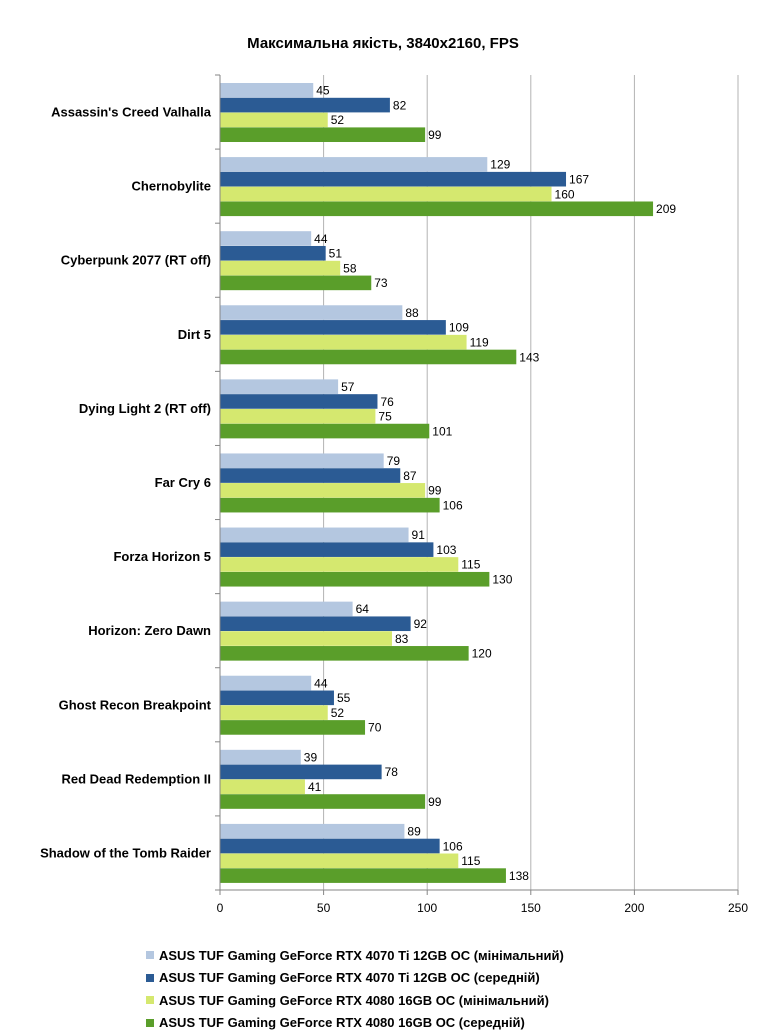 The image size is (766, 1034). I want to click on data-label: 55, so click(344, 698).